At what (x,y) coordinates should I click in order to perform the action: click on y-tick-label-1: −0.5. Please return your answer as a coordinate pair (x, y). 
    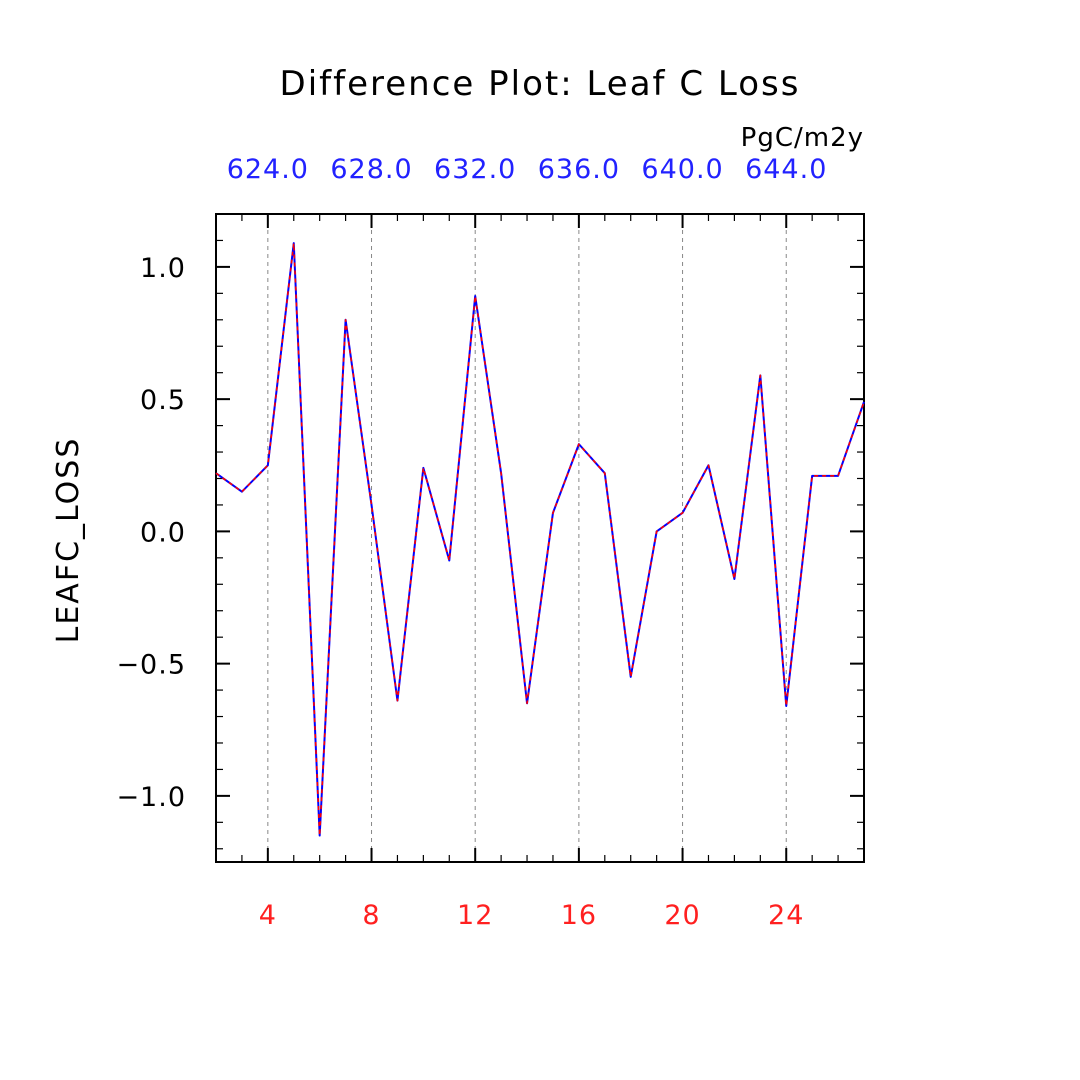
    Looking at the image, I should click on (151, 665).